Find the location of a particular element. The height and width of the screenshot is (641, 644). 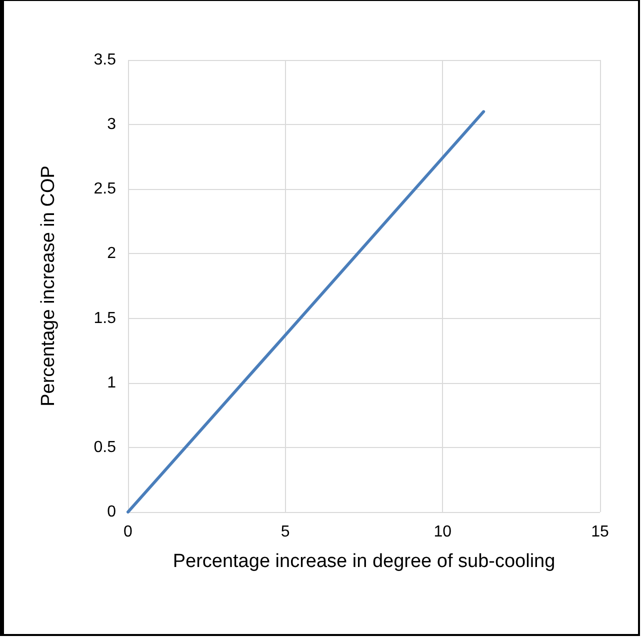

y-axis-title: Percentage increase in COP is located at coordinates (48, 286).